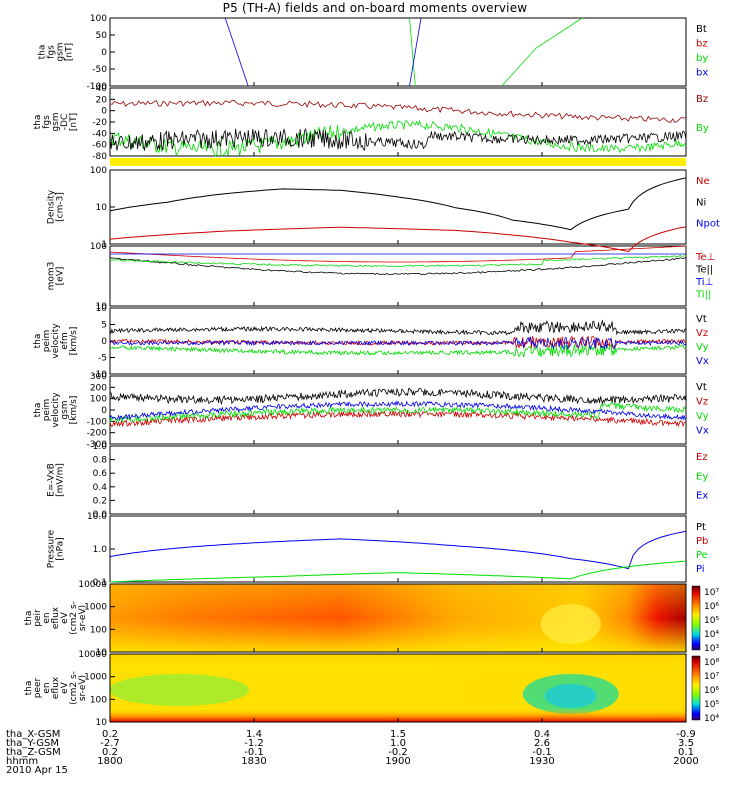  What do you see at coordinates (702, 333) in the screenshot?
I see `legend-entry: Vz` at bounding box center [702, 333].